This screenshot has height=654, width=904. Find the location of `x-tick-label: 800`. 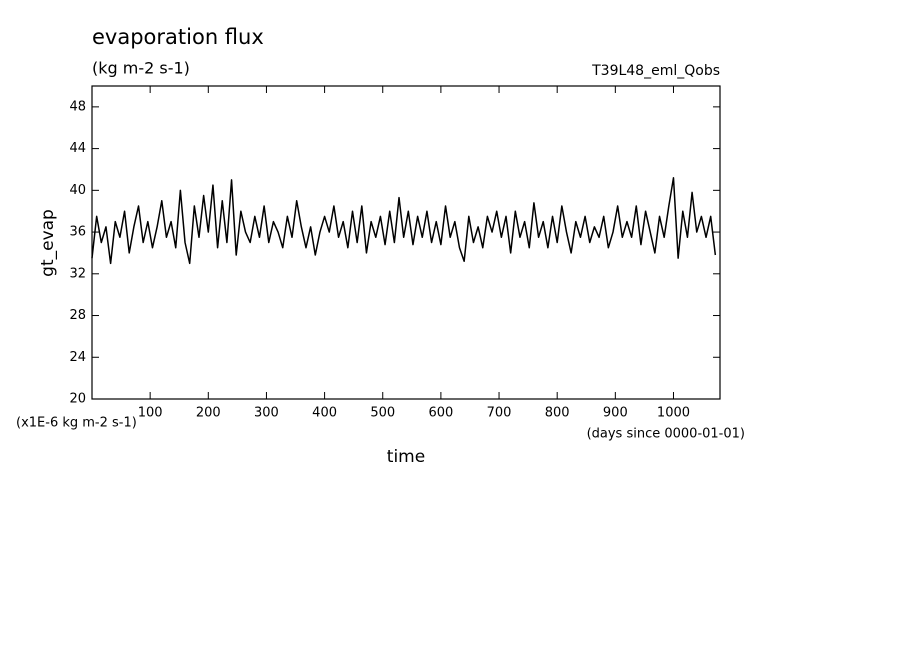

x-tick-label: 800 is located at coordinates (557, 413).